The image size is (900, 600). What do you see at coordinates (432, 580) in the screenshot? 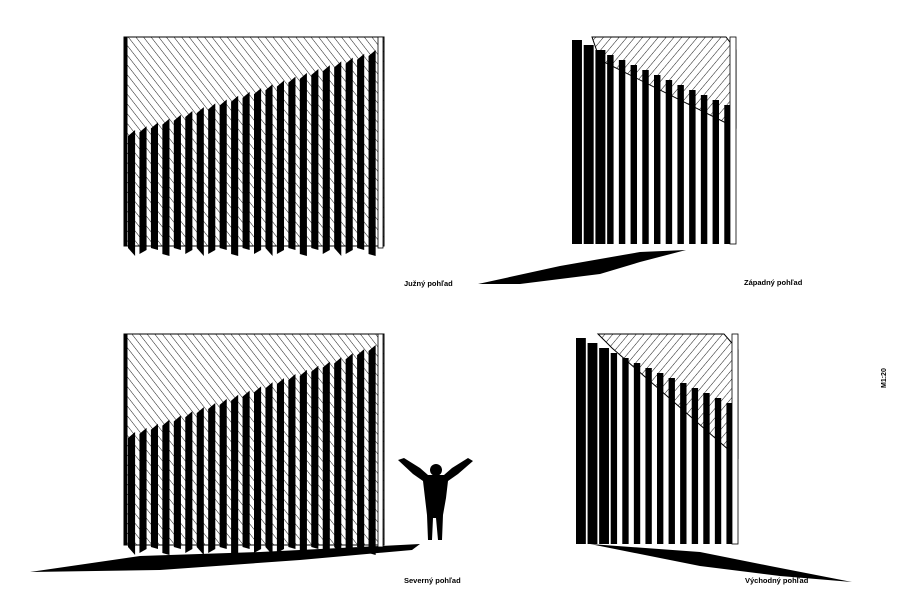
I see `caption-north: Severný pohľad` at bounding box center [432, 580].